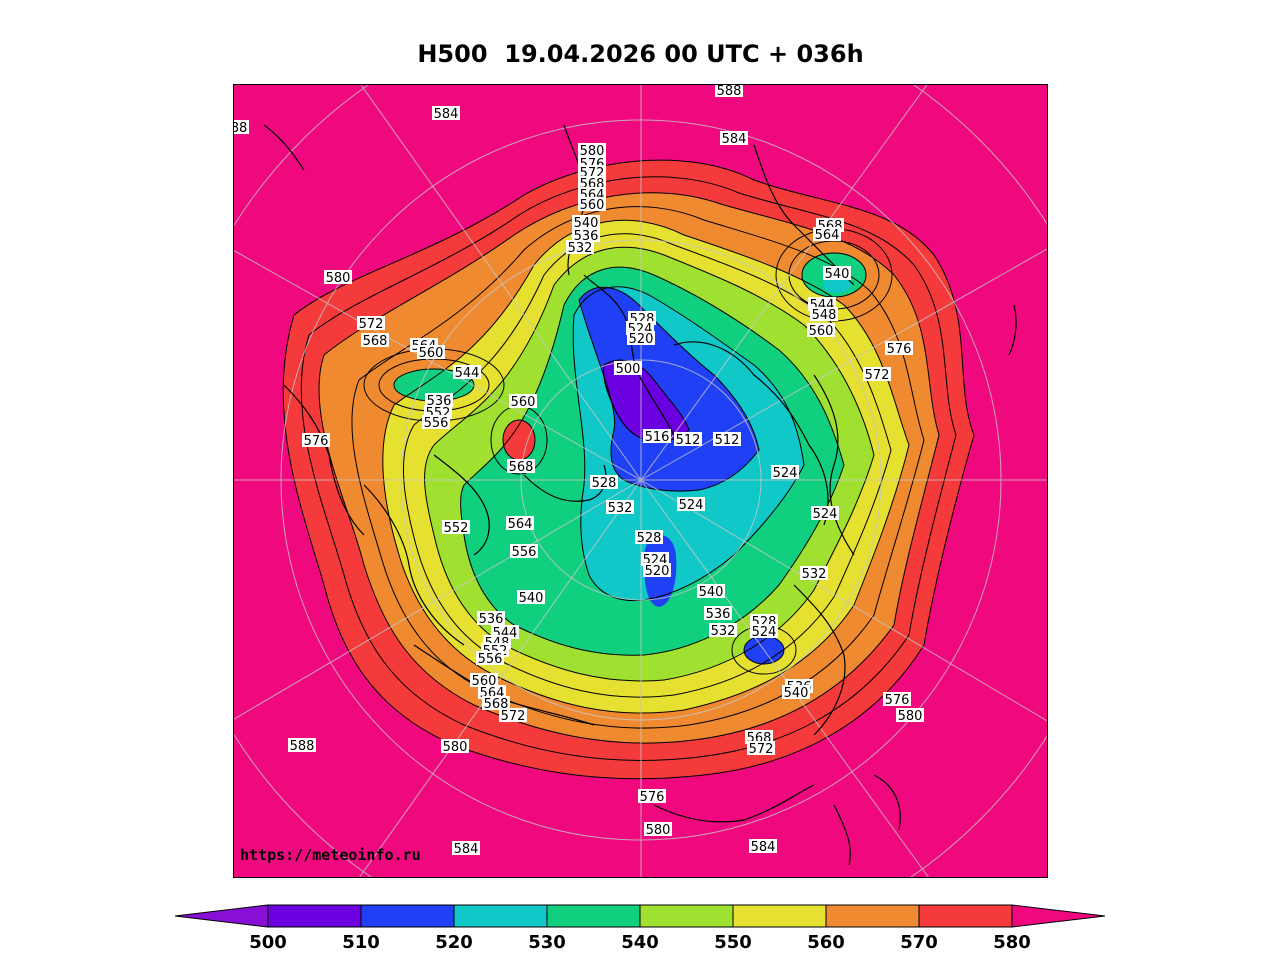 This screenshot has width=1281, height=963. I want to click on svg-text: 552, so click(456, 528).